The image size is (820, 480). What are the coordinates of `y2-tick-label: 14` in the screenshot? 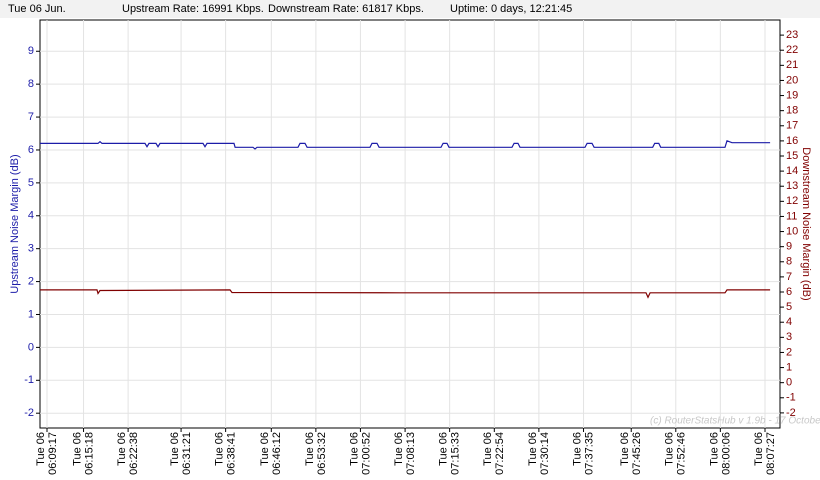 It's located at (792, 171).